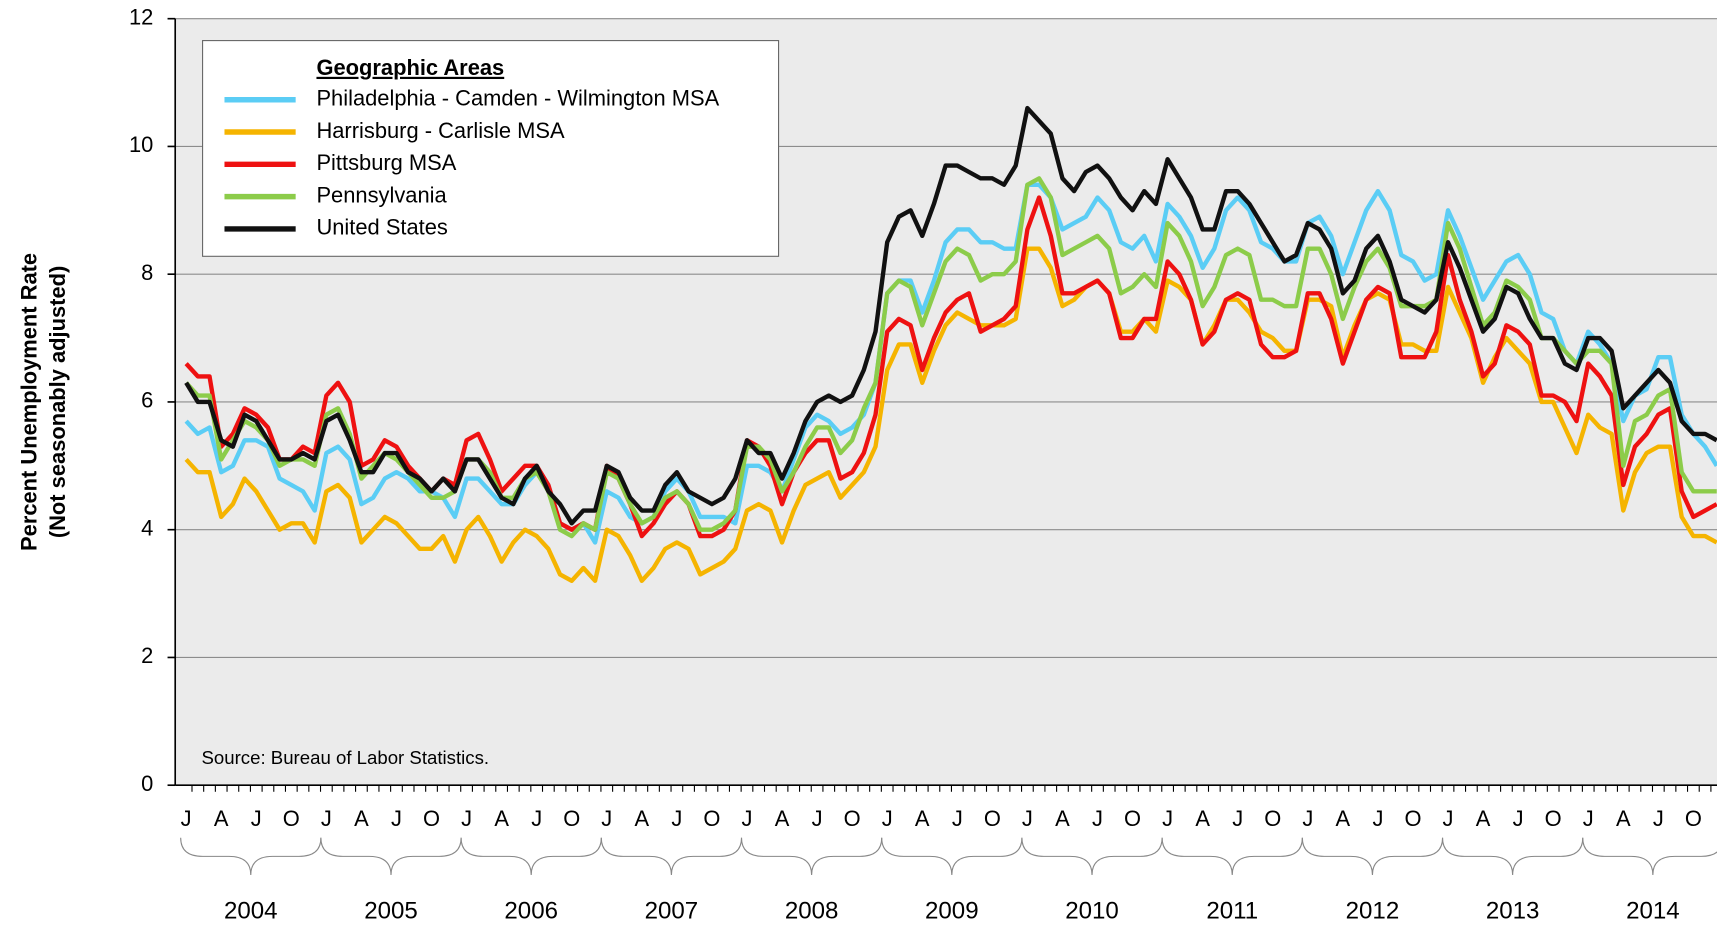 Image resolution: width=1717 pixels, height=932 pixels. I want to click on y-tick-label: 2, so click(147, 655).